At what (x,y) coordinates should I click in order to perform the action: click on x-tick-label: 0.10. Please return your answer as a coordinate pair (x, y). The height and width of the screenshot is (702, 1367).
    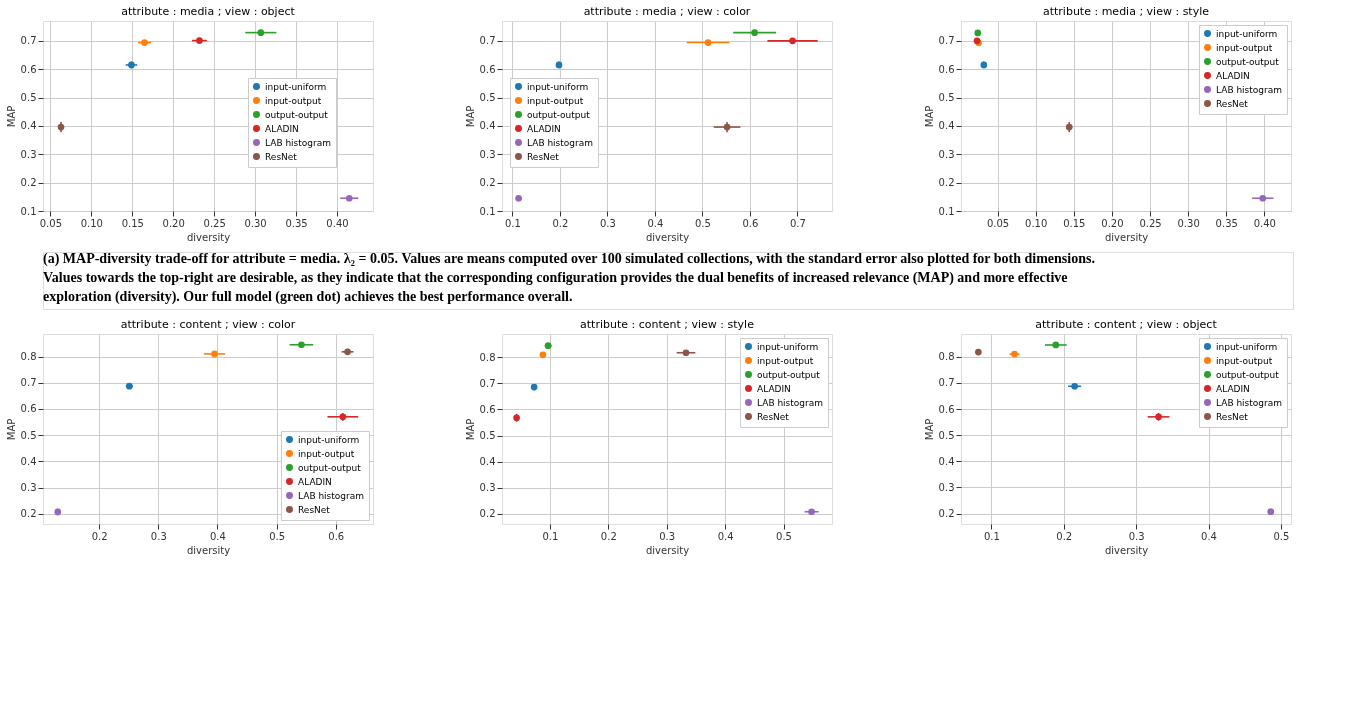
    Looking at the image, I should click on (1036, 223).